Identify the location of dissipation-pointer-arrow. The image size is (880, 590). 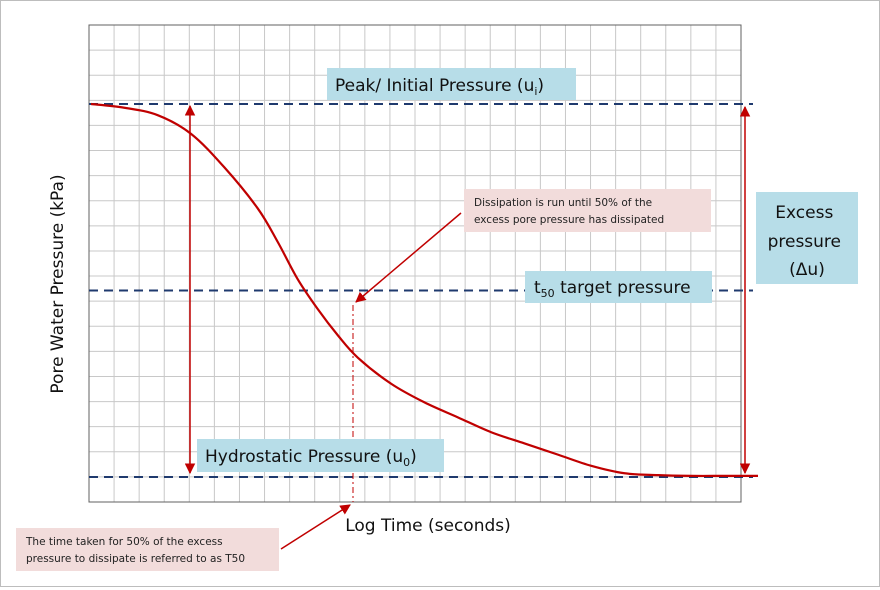
(408, 257).